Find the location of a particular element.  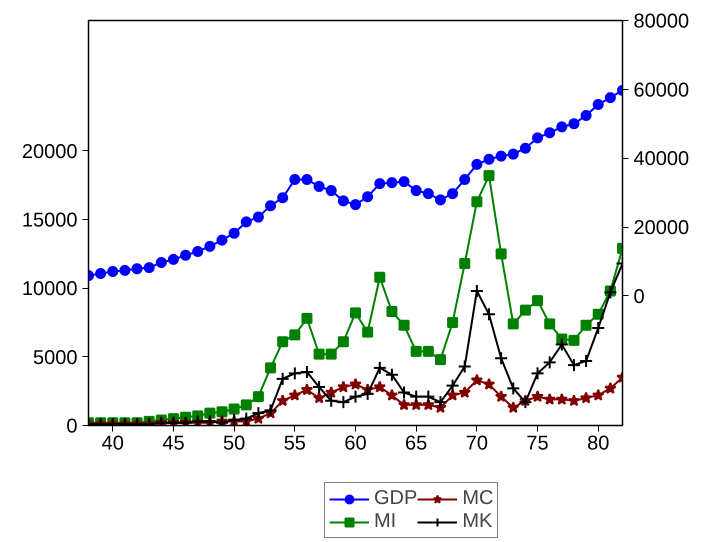

y-tick-label: 5000 is located at coordinates (55, 357).